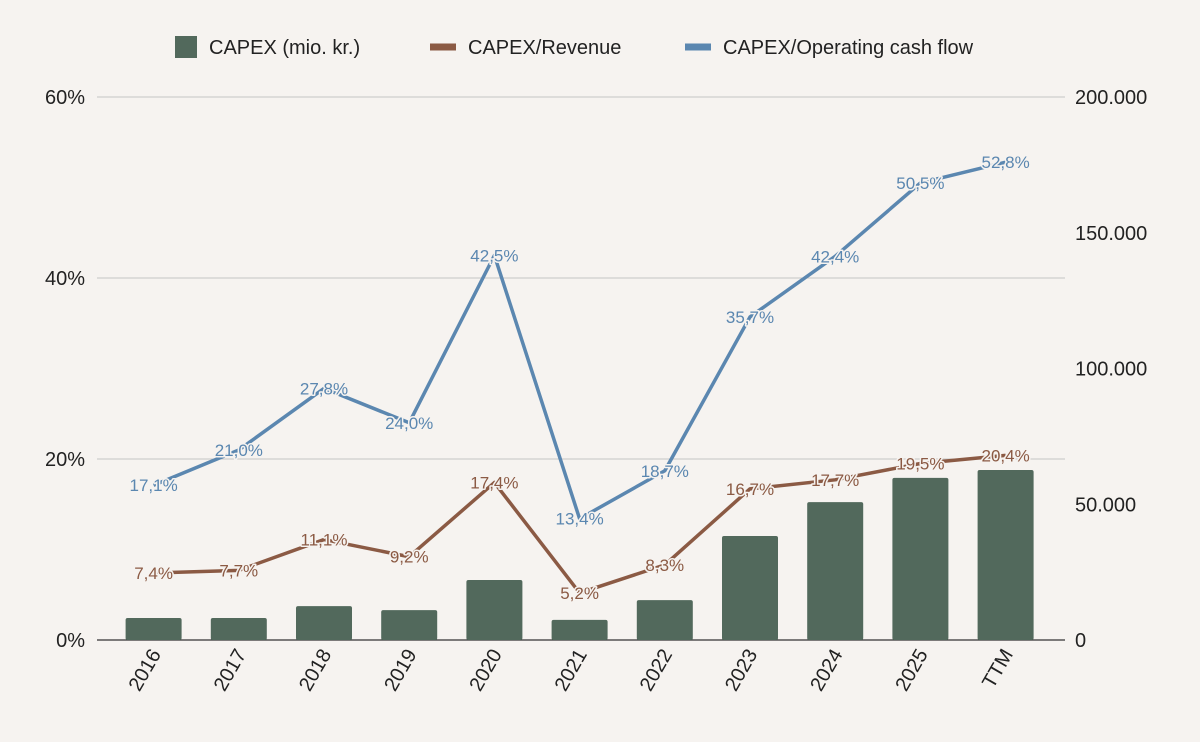 This screenshot has height=742, width=1200. Describe the element at coordinates (400, 671) in the screenshot. I see `x-tick-label: 2019` at that location.